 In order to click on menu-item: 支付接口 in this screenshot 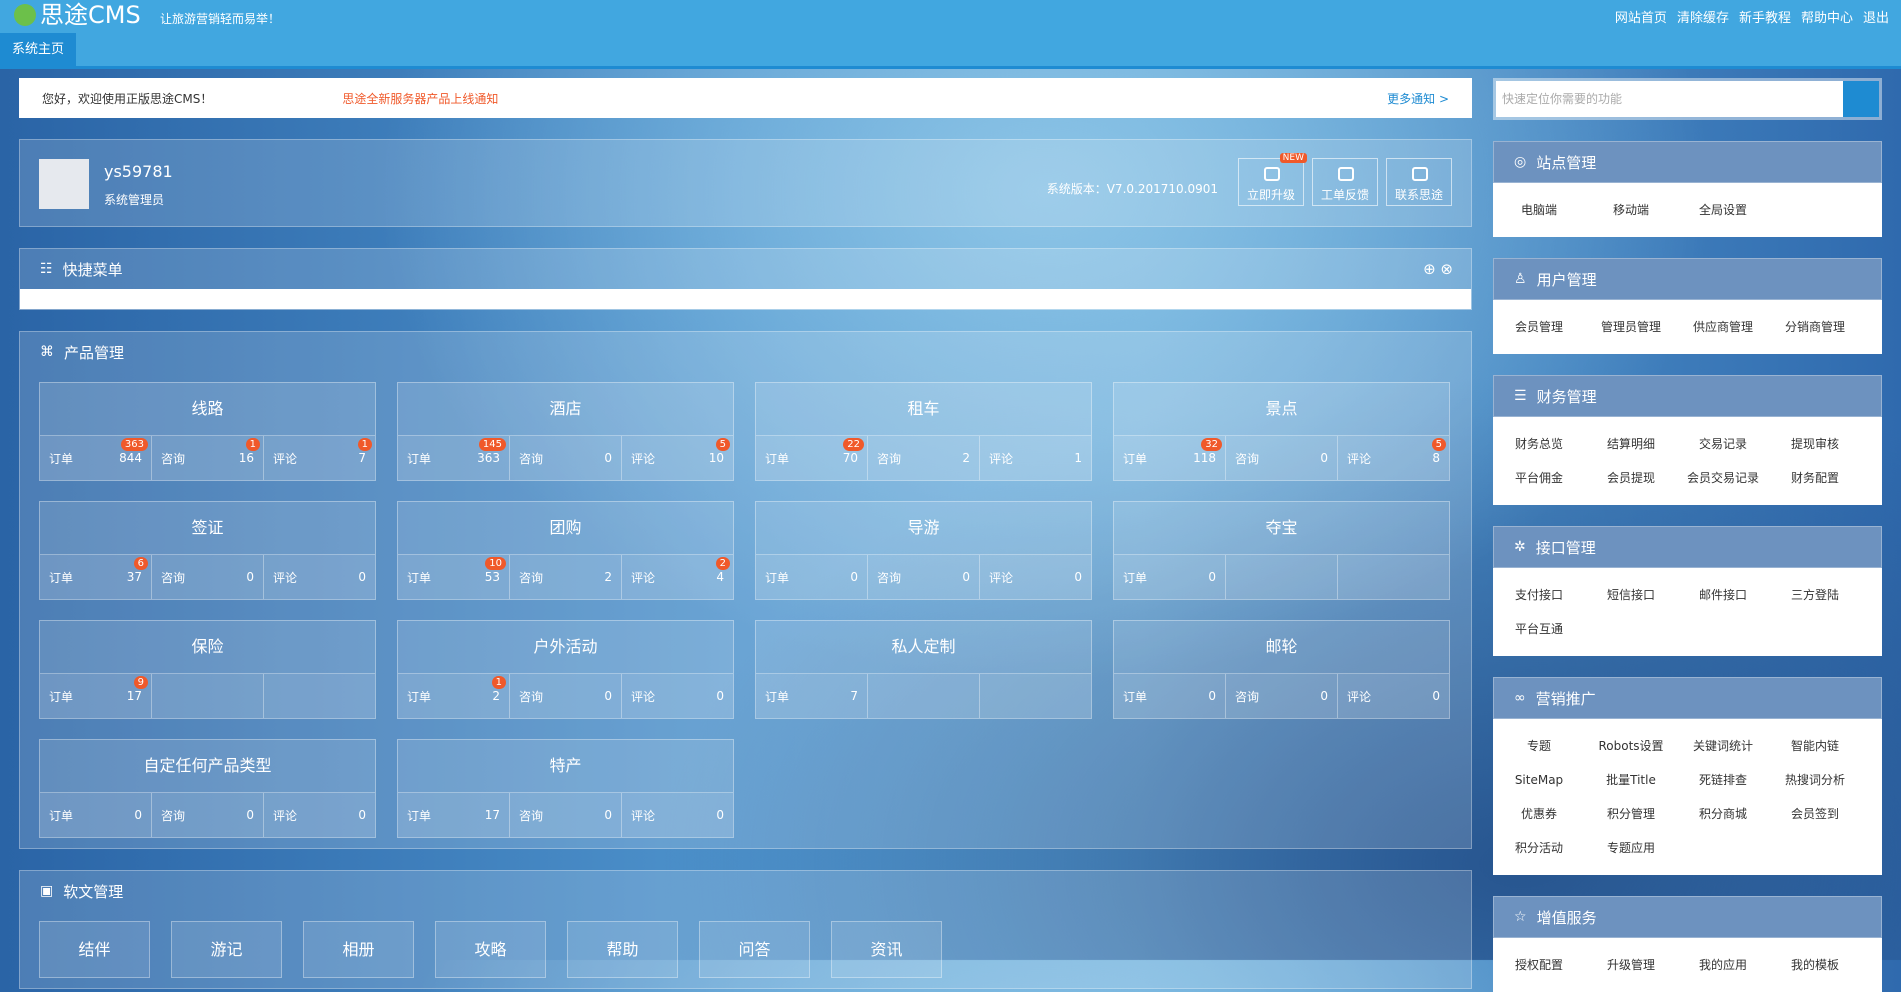, I will do `click(1538, 595)`.